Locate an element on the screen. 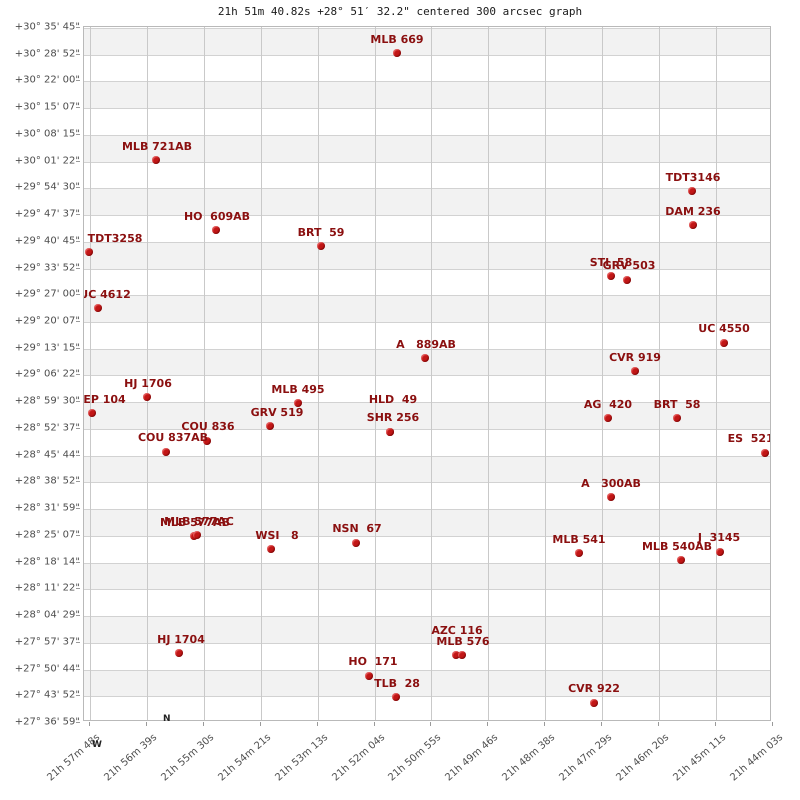  star-label: CVR 922 is located at coordinates (594, 688).